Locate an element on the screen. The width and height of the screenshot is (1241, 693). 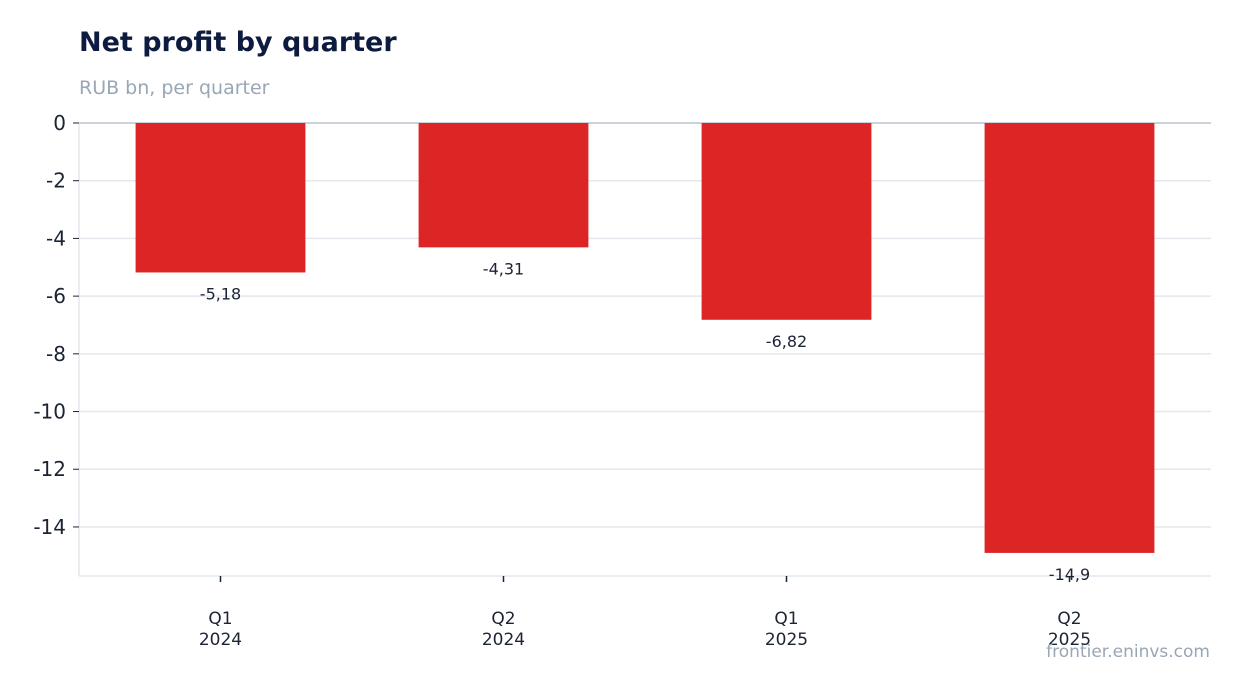
x-tick-label: Q1 2025 is located at coordinates (786, 629).